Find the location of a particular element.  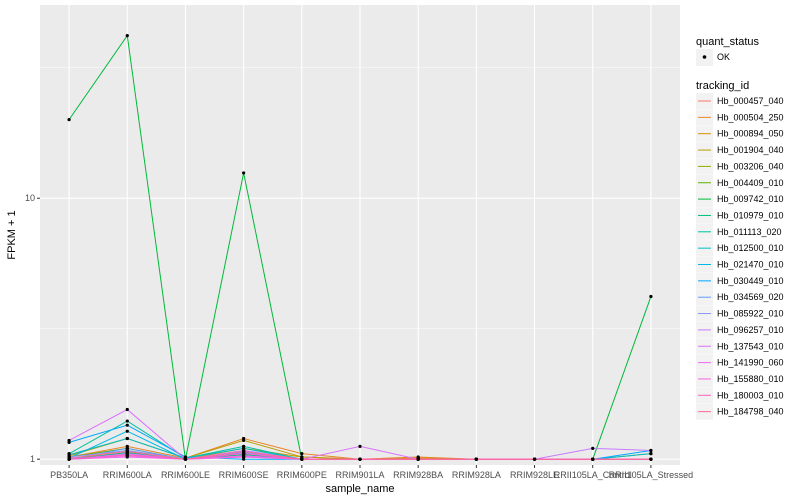

legend-label-series: Hb_010979_010 is located at coordinates (750, 215).